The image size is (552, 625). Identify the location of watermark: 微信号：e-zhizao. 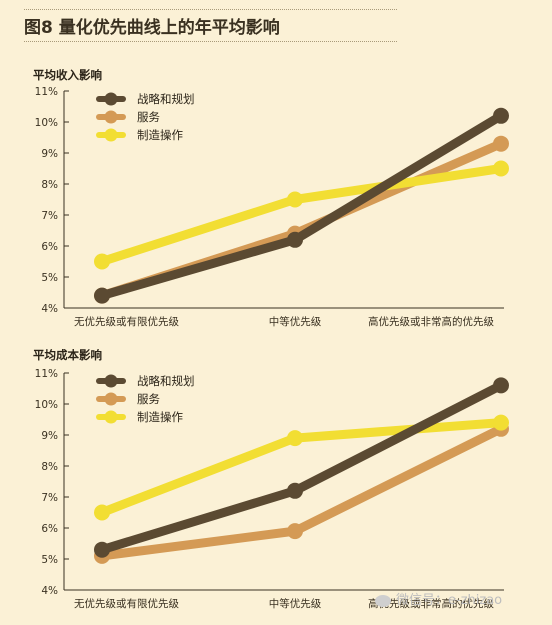
(438, 598).